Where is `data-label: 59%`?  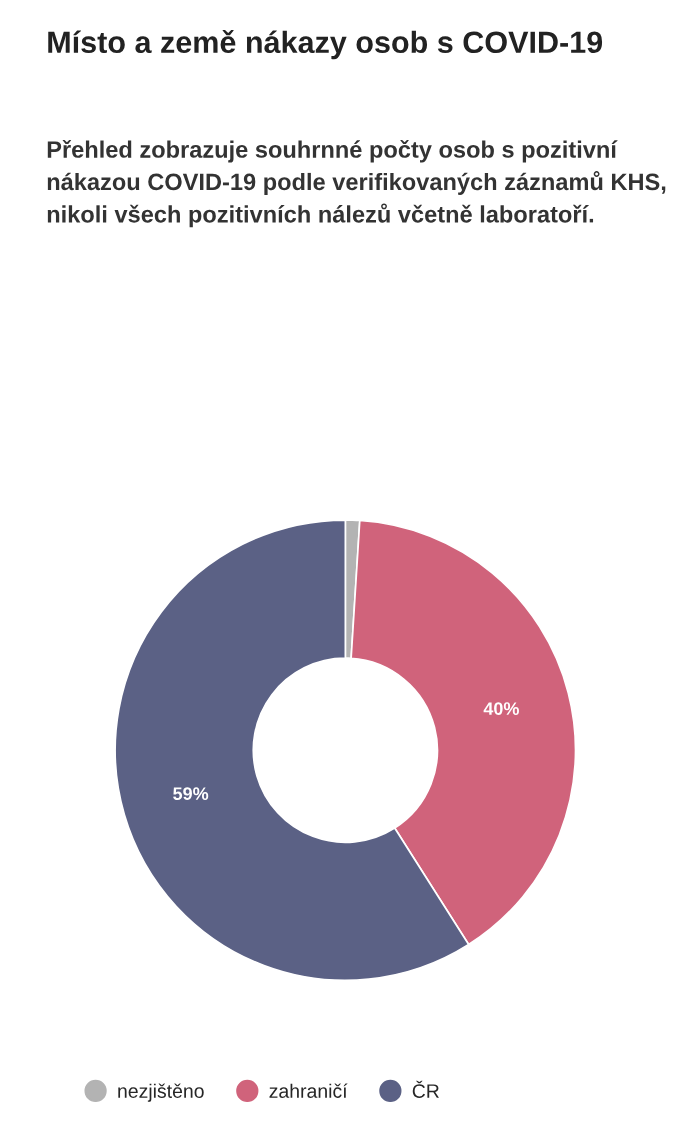 data-label: 59% is located at coordinates (191, 794).